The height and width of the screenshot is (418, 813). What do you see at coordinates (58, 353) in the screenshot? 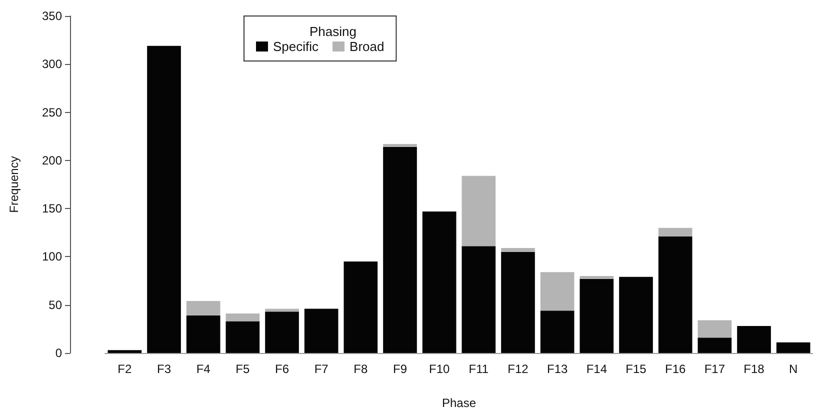
I see `y-tick-label: 0` at bounding box center [58, 353].